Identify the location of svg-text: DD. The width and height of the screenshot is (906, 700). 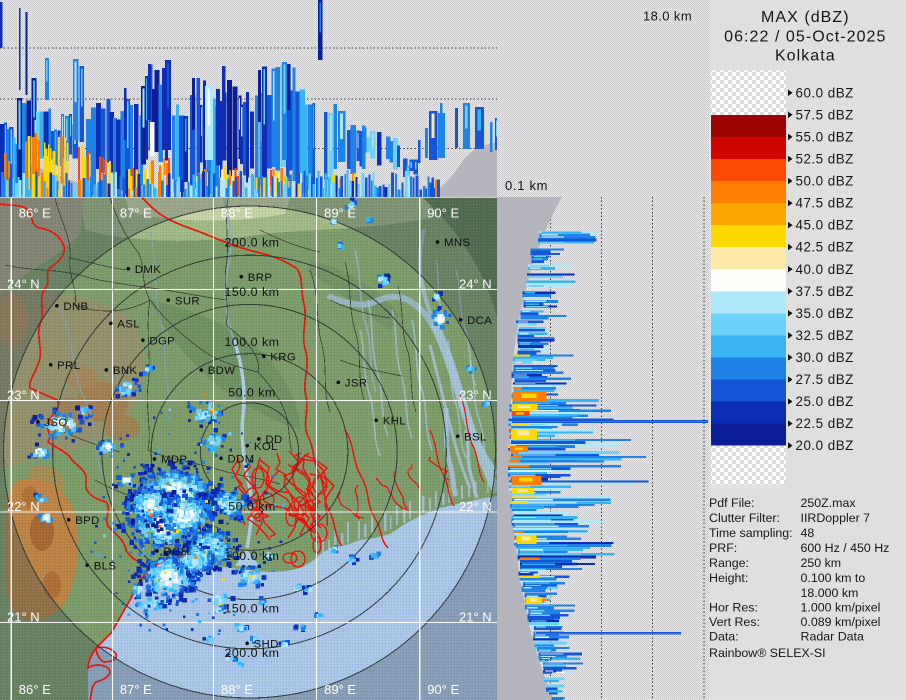
(273, 440).